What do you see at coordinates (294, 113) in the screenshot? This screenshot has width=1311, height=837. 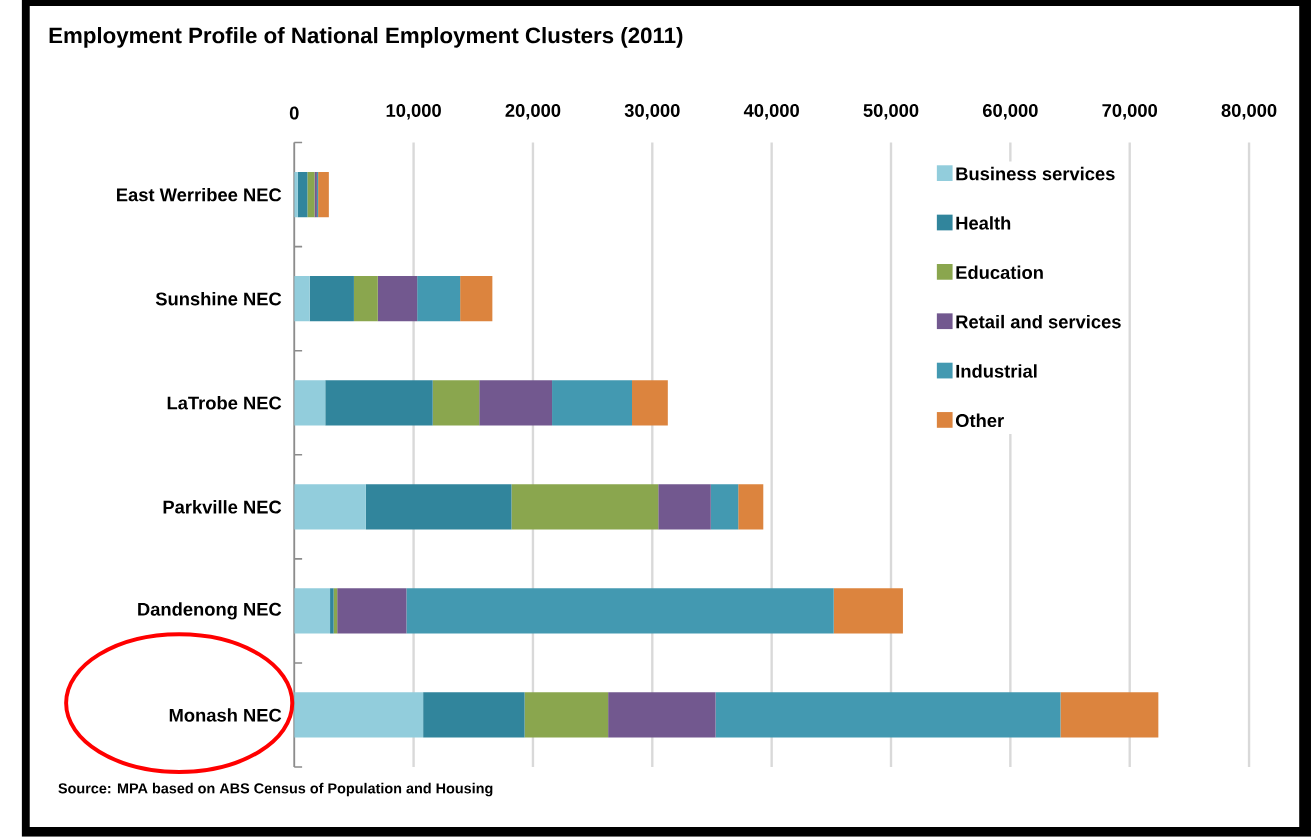 I see `x-tick-label: 0` at bounding box center [294, 113].